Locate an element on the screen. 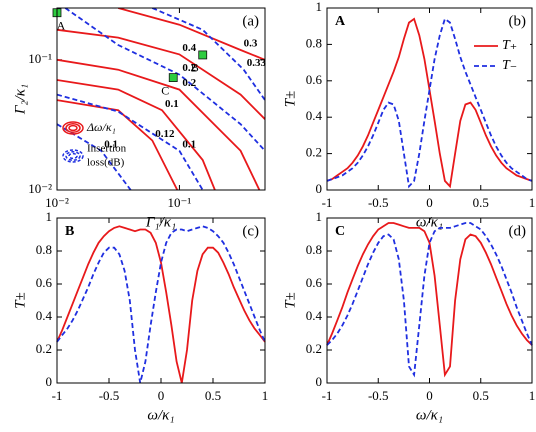 Image resolution: width=536 pixels, height=432 pixels. contour-label: 0.12 is located at coordinates (165, 134).